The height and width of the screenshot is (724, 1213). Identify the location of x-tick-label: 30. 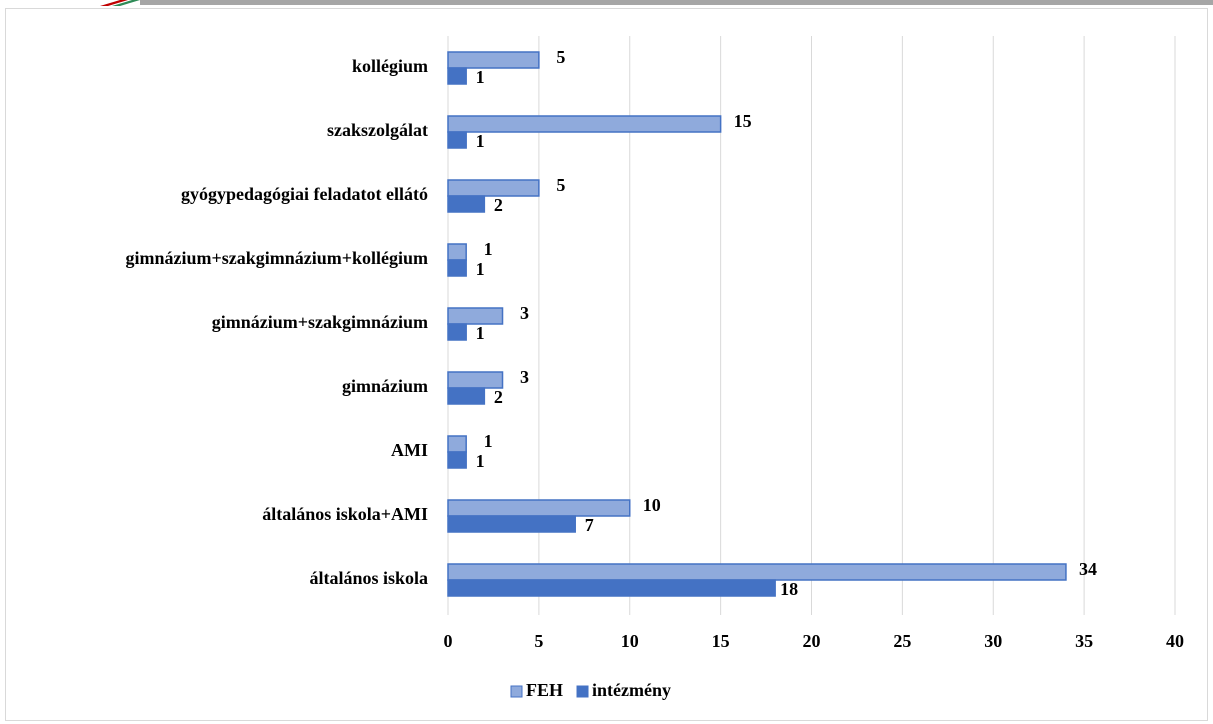
(993, 641).